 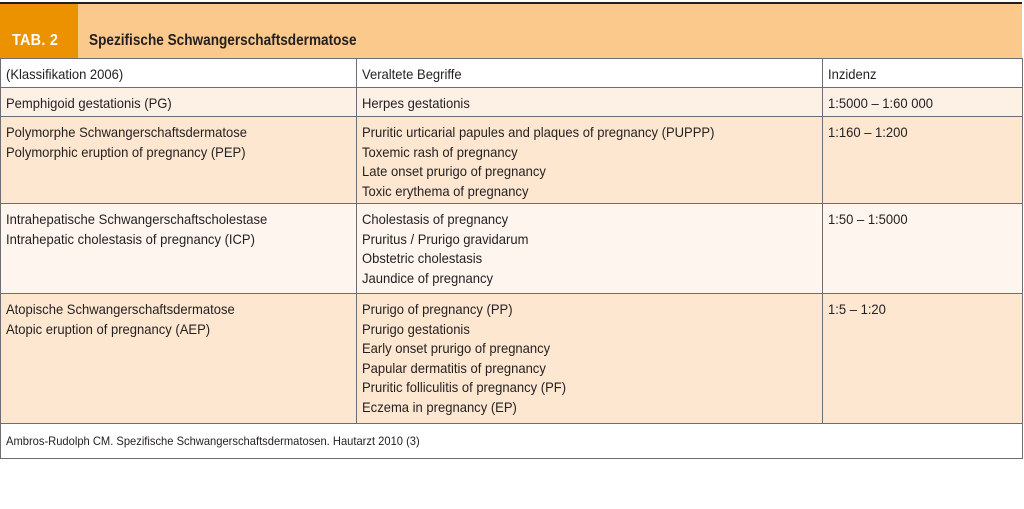 I want to click on cell-line: Early onset prurigo of pregnancy, so click(x=456, y=348).